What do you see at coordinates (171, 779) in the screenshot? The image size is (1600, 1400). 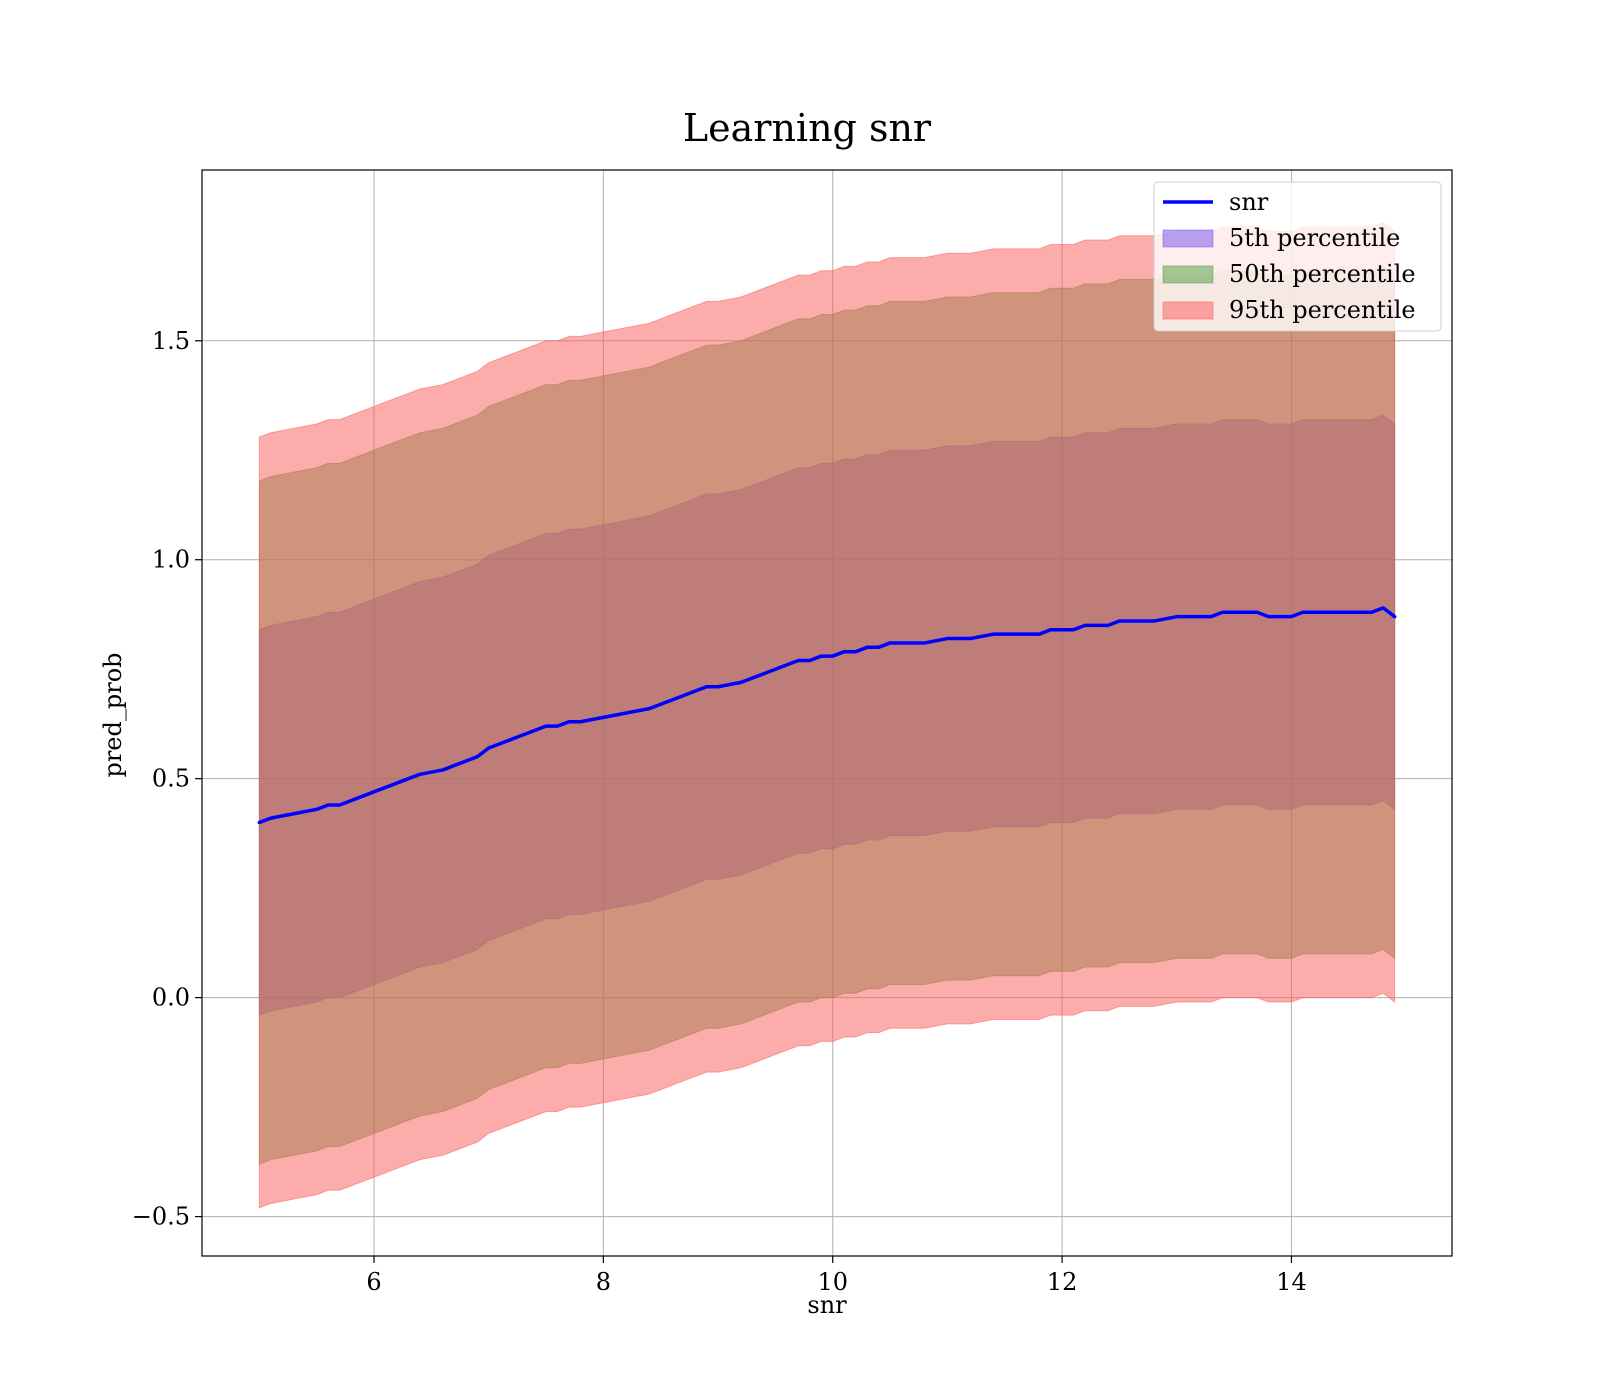 I see `y-tick-label: 0.5` at bounding box center [171, 779].